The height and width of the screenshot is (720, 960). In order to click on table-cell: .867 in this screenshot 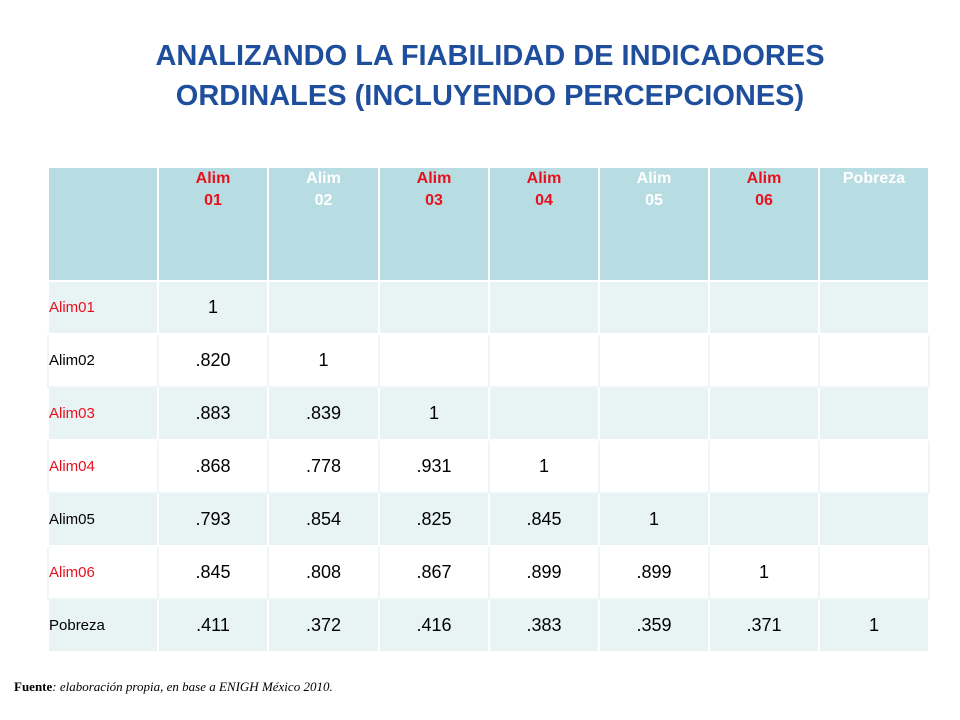, I will do `click(434, 572)`.